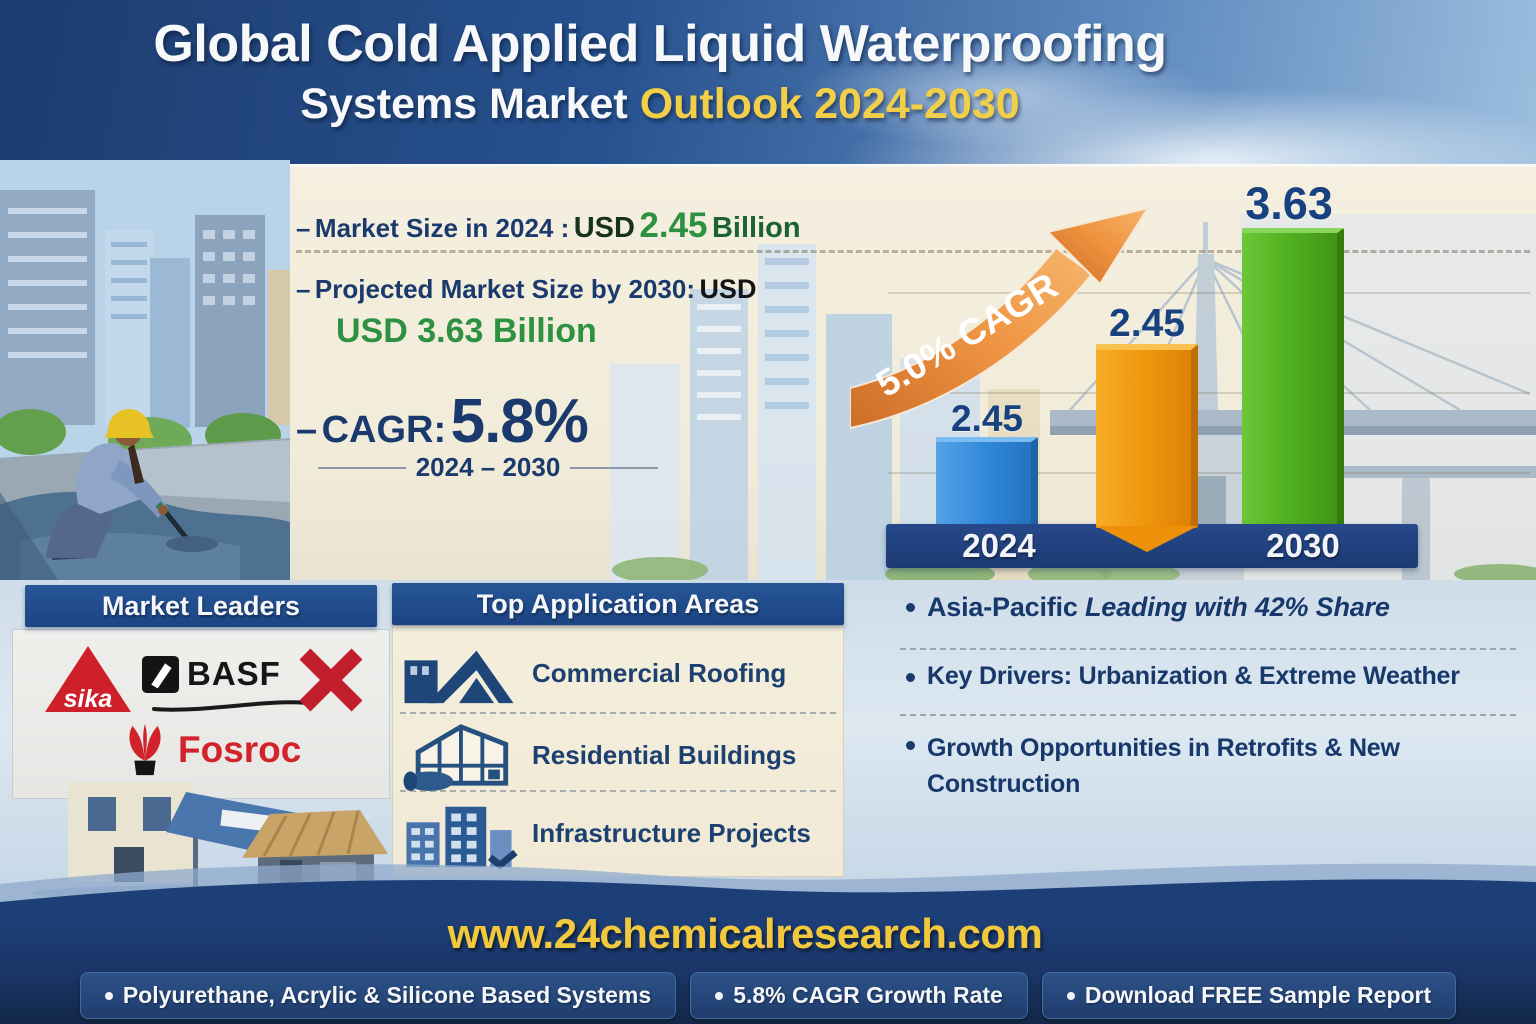  Describe the element at coordinates (504, 289) in the screenshot. I see `stat-label: Projected Market Size by 2030:` at that location.